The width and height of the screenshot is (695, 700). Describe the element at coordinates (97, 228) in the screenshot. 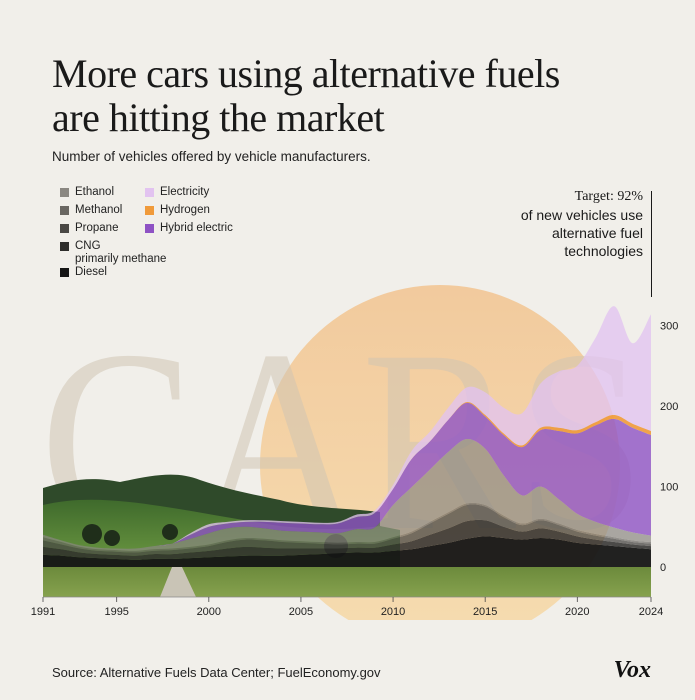

I see `legend-label: Propane` at that location.